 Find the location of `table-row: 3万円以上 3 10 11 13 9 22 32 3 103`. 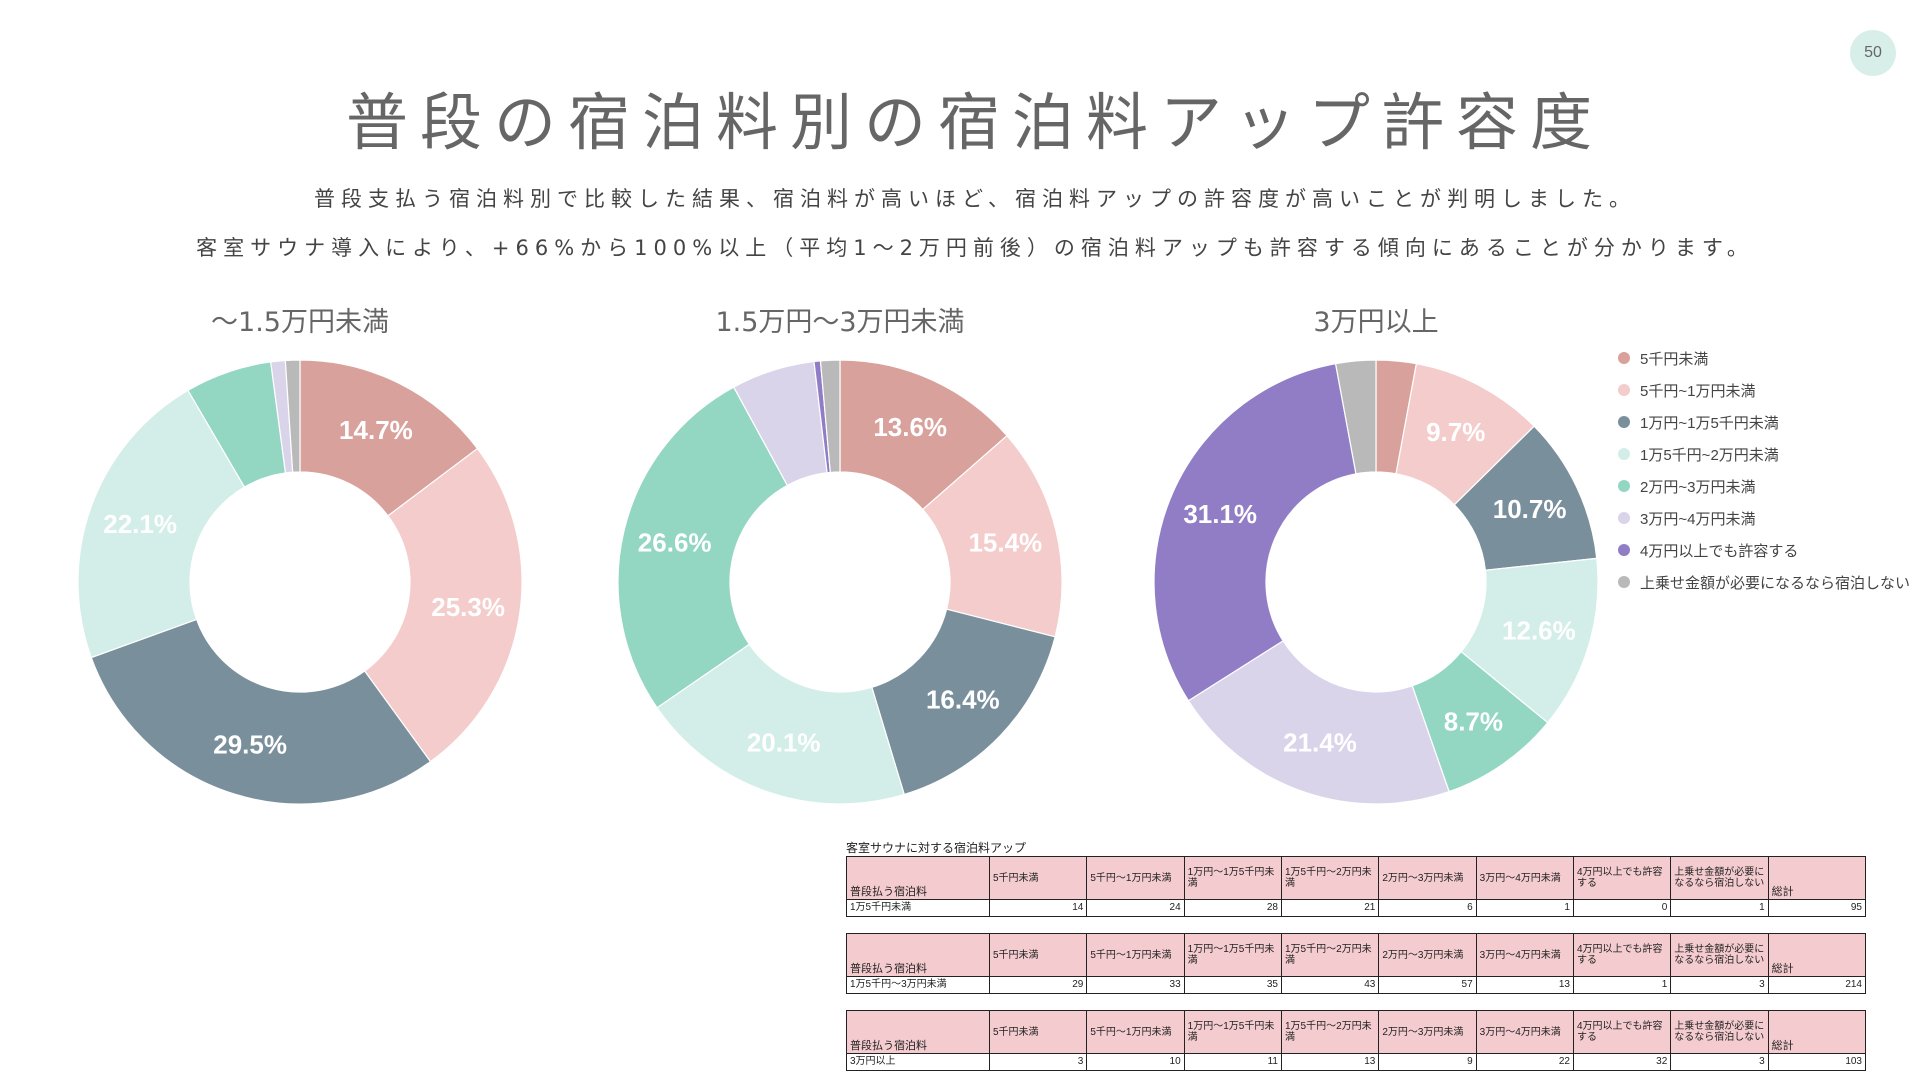

table-row: 3万円以上 3 10 11 13 9 22 32 3 103 is located at coordinates (1356, 1062).